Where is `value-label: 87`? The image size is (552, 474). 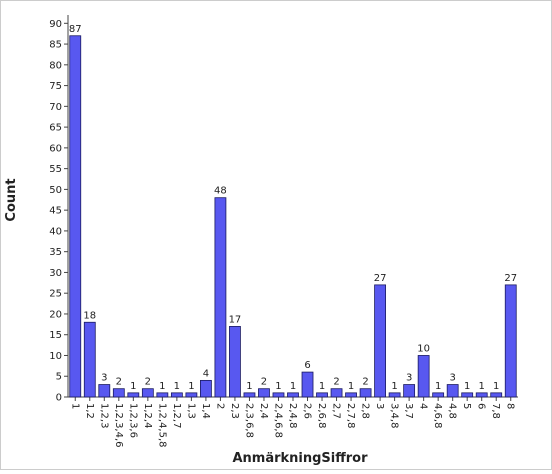
value-label: 87 is located at coordinates (75, 29).